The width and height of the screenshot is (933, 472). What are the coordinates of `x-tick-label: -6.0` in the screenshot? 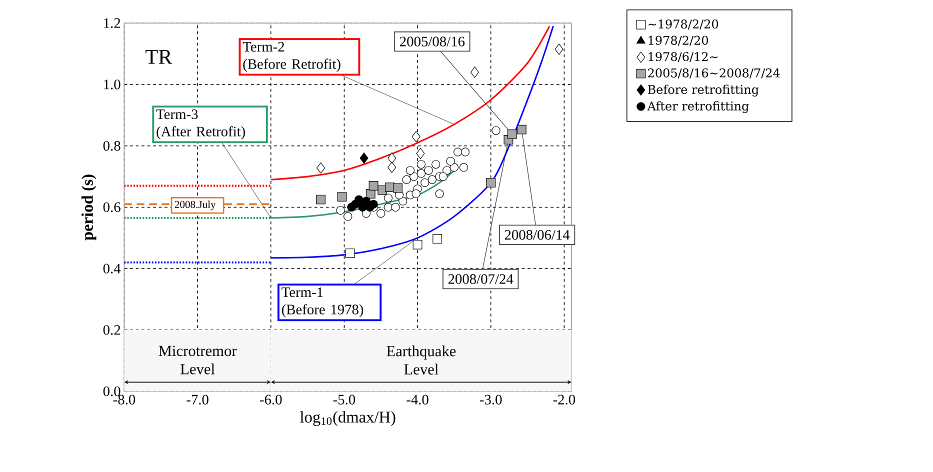 It's located at (271, 399).